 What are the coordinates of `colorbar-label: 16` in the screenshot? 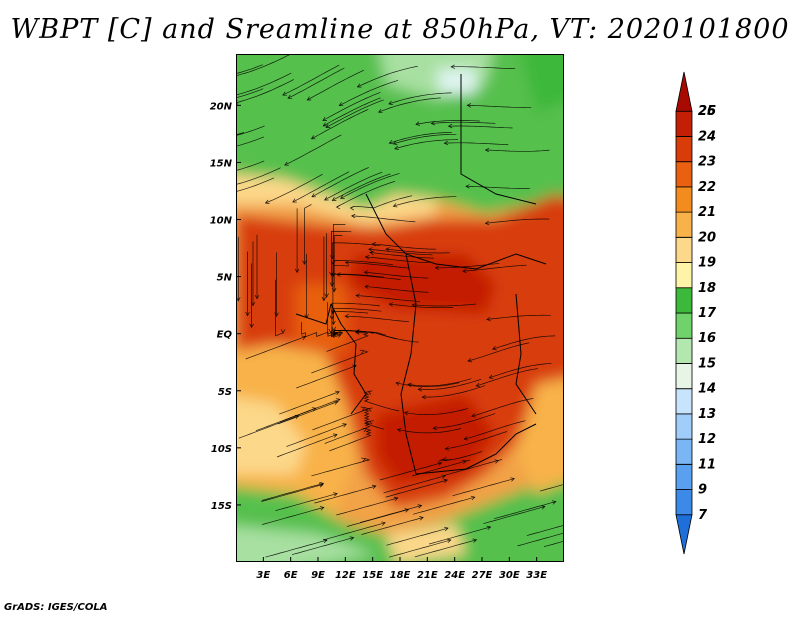 It's located at (707, 338).